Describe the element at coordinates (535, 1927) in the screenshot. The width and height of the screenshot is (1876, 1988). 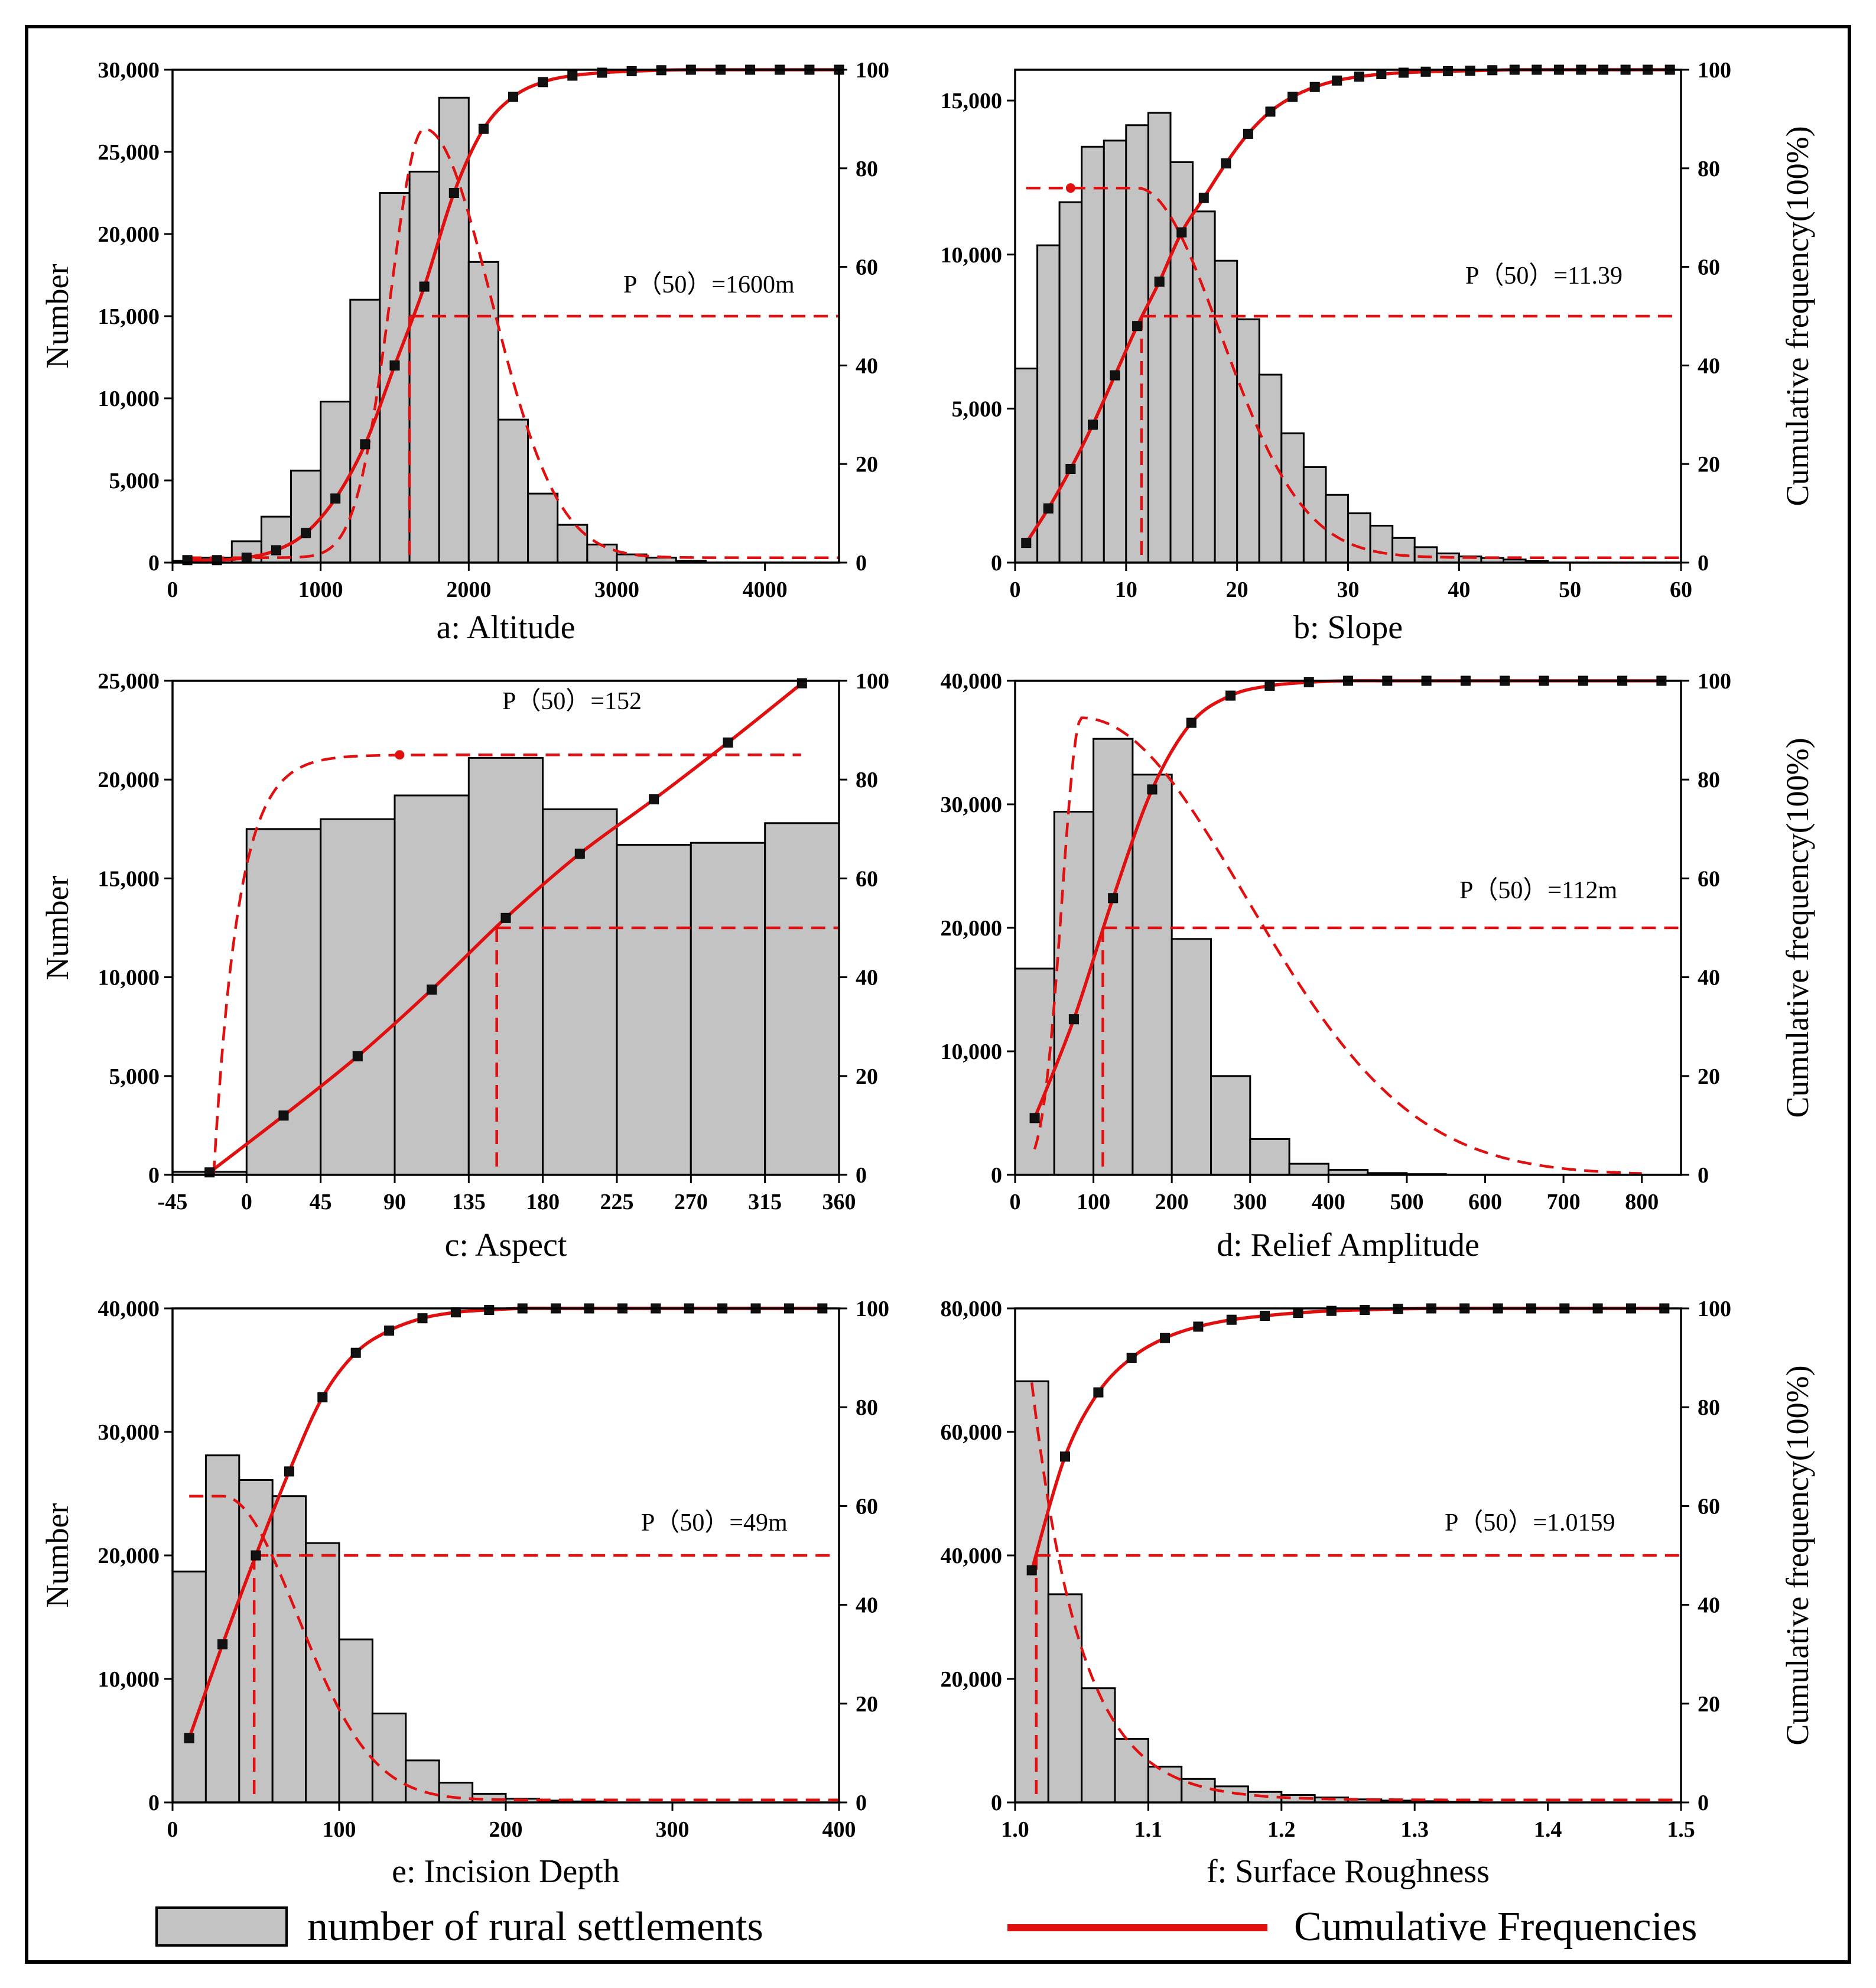
I see `legend-bars-label: number of rural settlements` at that location.